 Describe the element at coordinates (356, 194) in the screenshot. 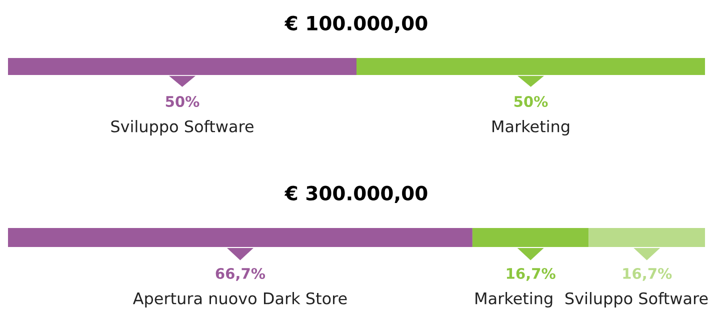

I see `chart-title: € 300.000,00` at that location.